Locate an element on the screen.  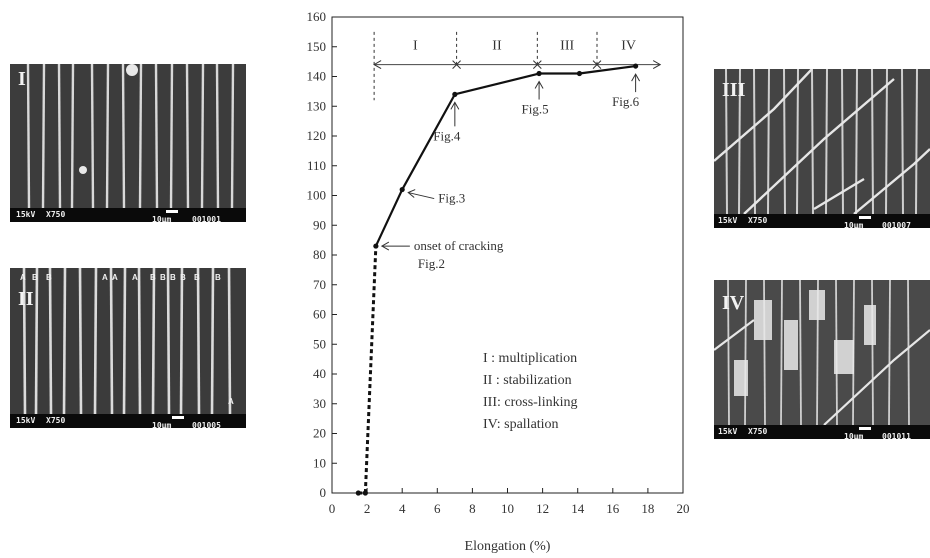
x-tick-label: 2 is located at coordinates (367, 508).